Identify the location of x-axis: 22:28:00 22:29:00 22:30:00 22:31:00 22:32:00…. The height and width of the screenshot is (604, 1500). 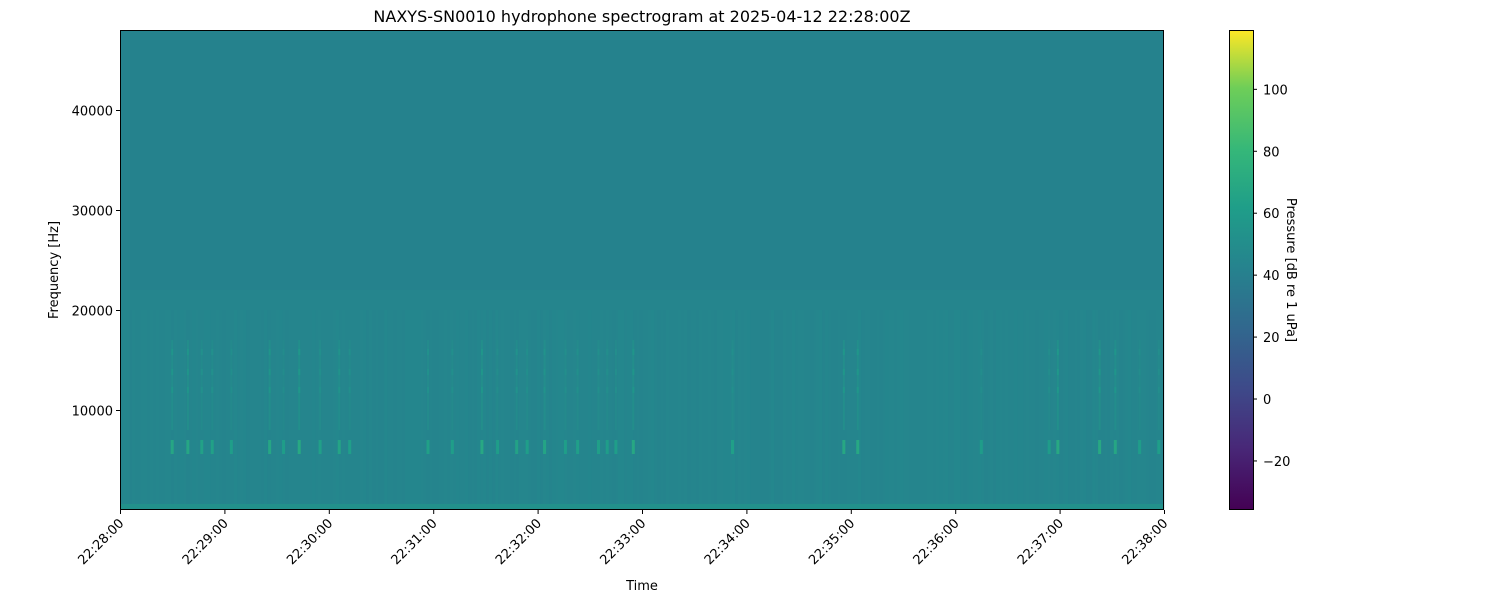
(623, 539).